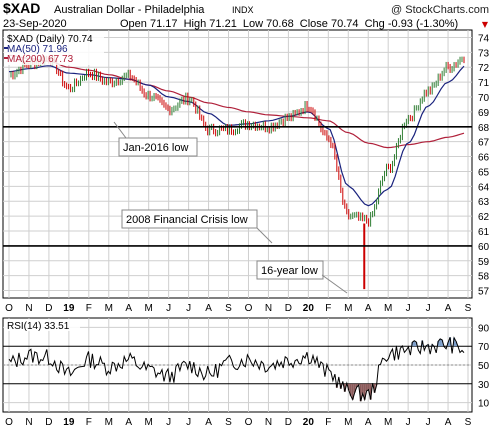  I want to click on price-y-tick-label: 64, so click(484, 187).